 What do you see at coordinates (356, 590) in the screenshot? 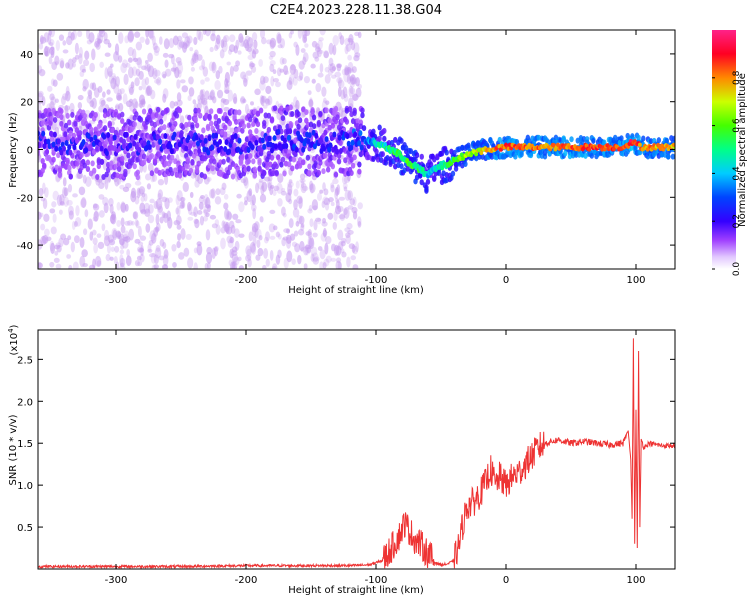
I see `bottom-x-axis-label: Height of straight line (km)` at bounding box center [356, 590].